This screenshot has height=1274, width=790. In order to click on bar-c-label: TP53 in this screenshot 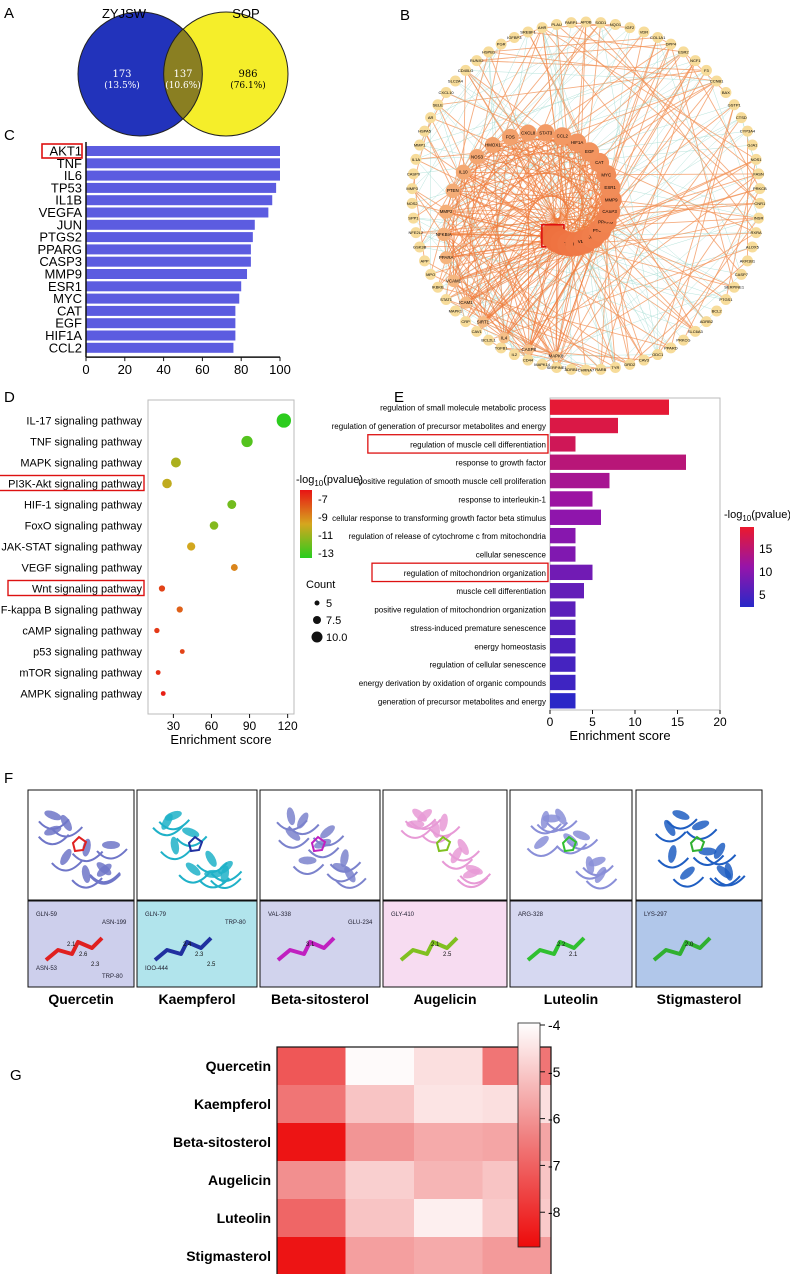, I will do `click(66, 187)`.